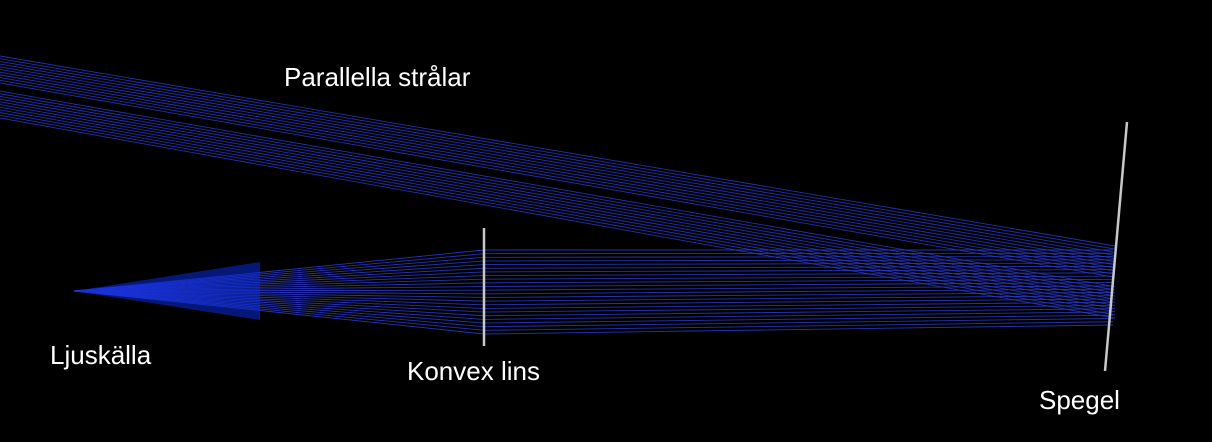 The height and width of the screenshot is (442, 1212). Describe the element at coordinates (101, 355) in the screenshot. I see `light-source-label: Ljuskälla` at that location.